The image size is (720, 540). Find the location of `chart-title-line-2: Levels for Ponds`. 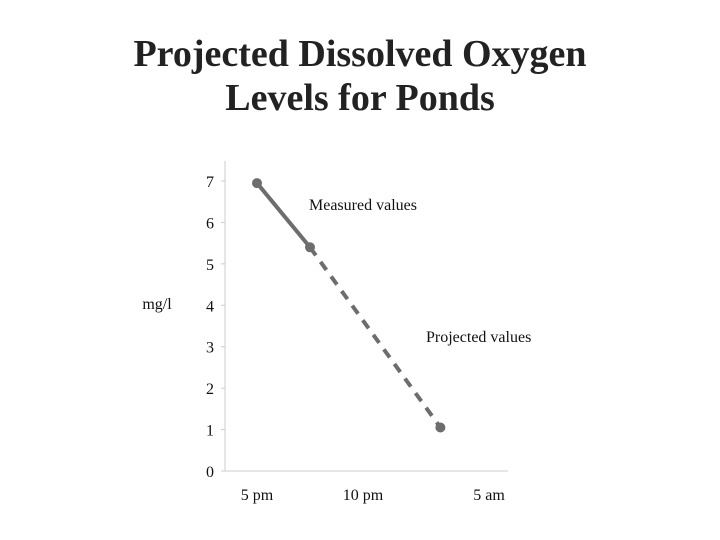

chart-title-line-2: Levels for Ponds is located at coordinates (360, 98).